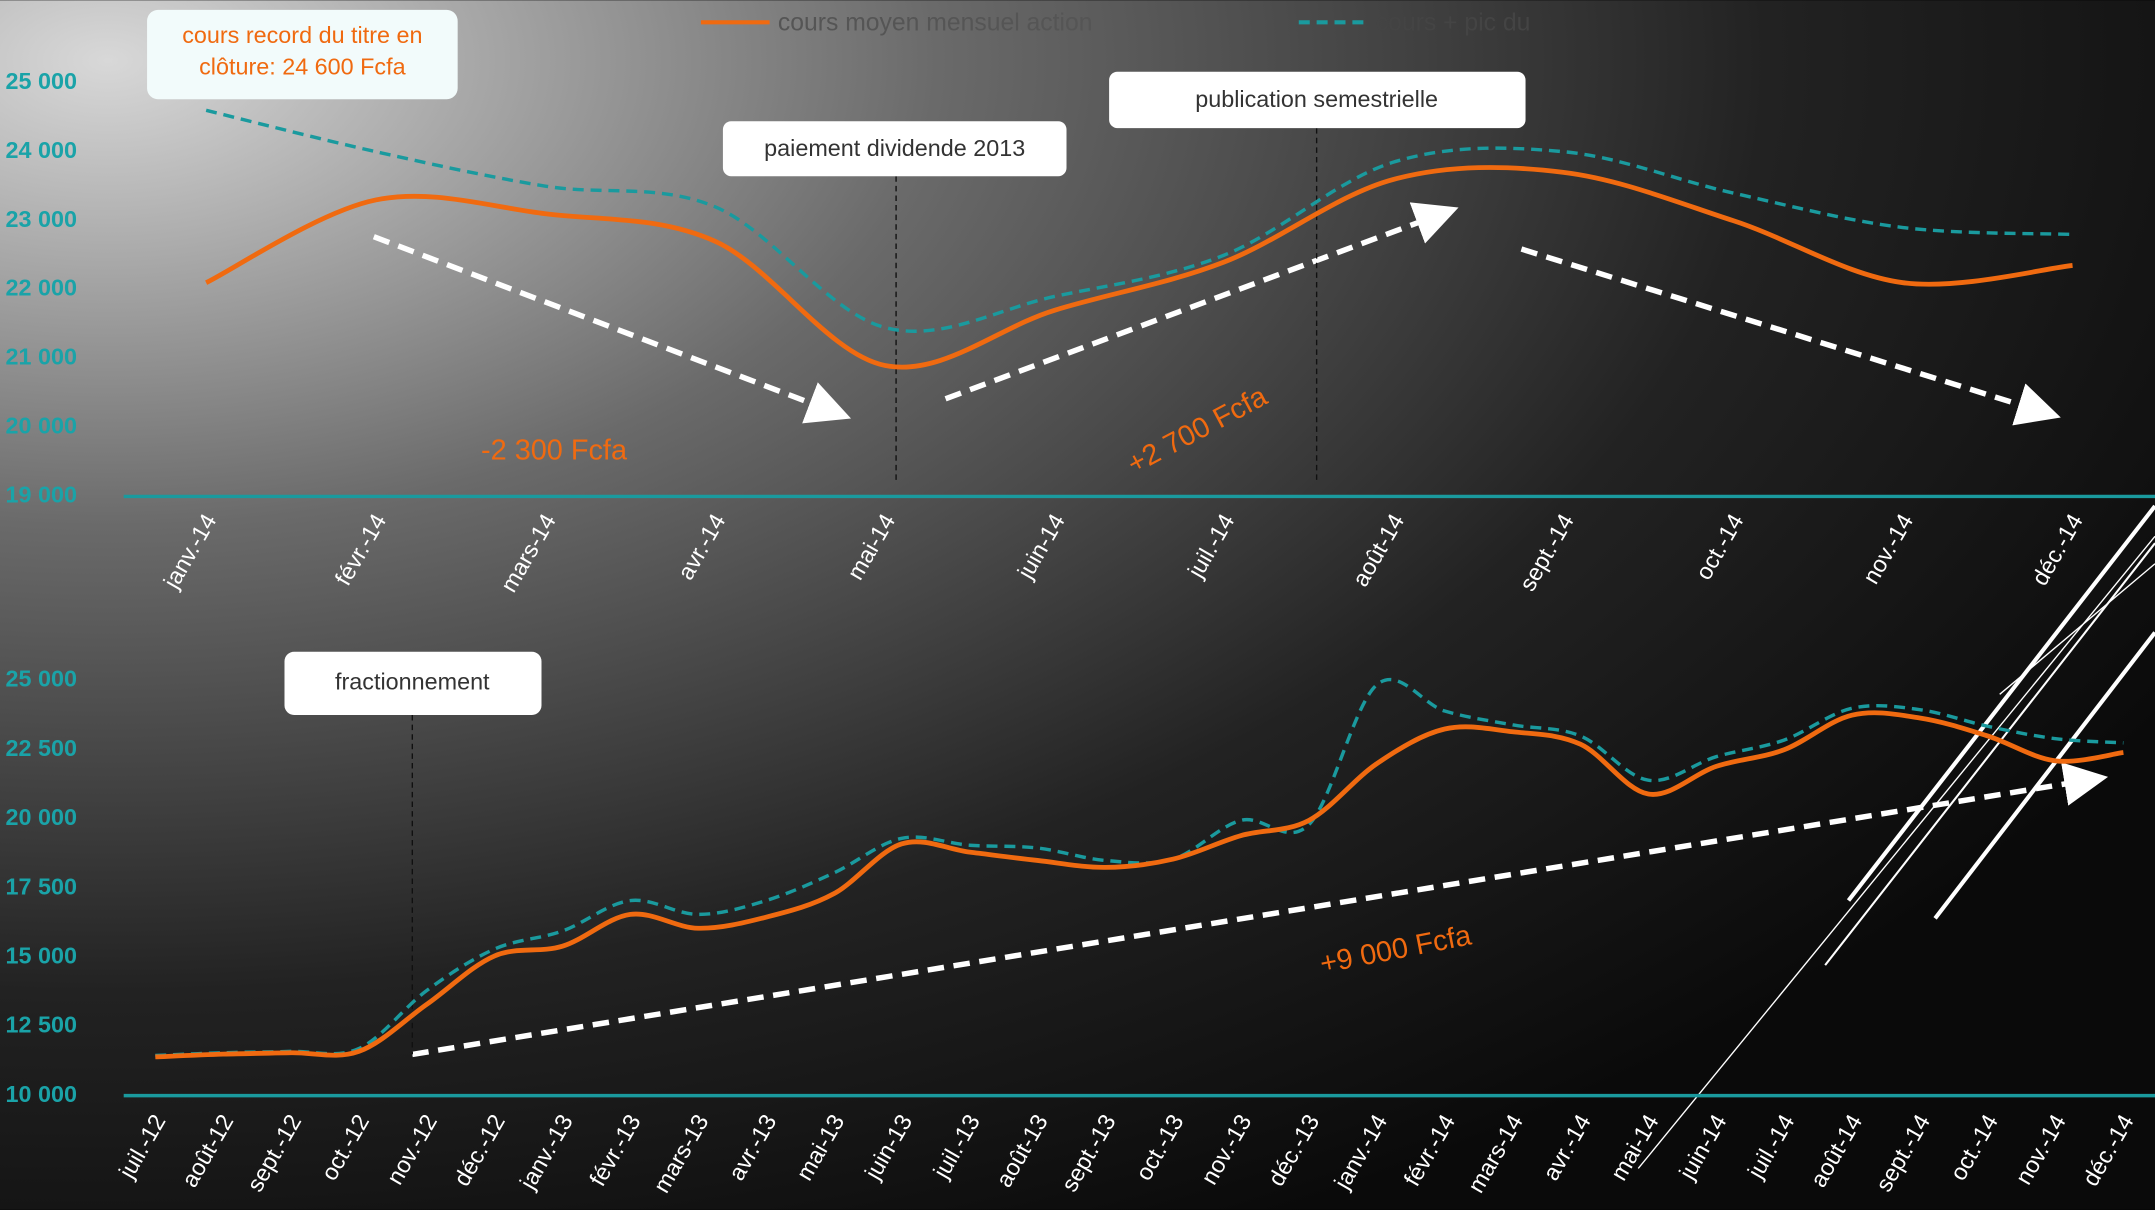 The height and width of the screenshot is (1210, 2155). I want to click on legend-label: cours moyen mensuel action, so click(935, 23).